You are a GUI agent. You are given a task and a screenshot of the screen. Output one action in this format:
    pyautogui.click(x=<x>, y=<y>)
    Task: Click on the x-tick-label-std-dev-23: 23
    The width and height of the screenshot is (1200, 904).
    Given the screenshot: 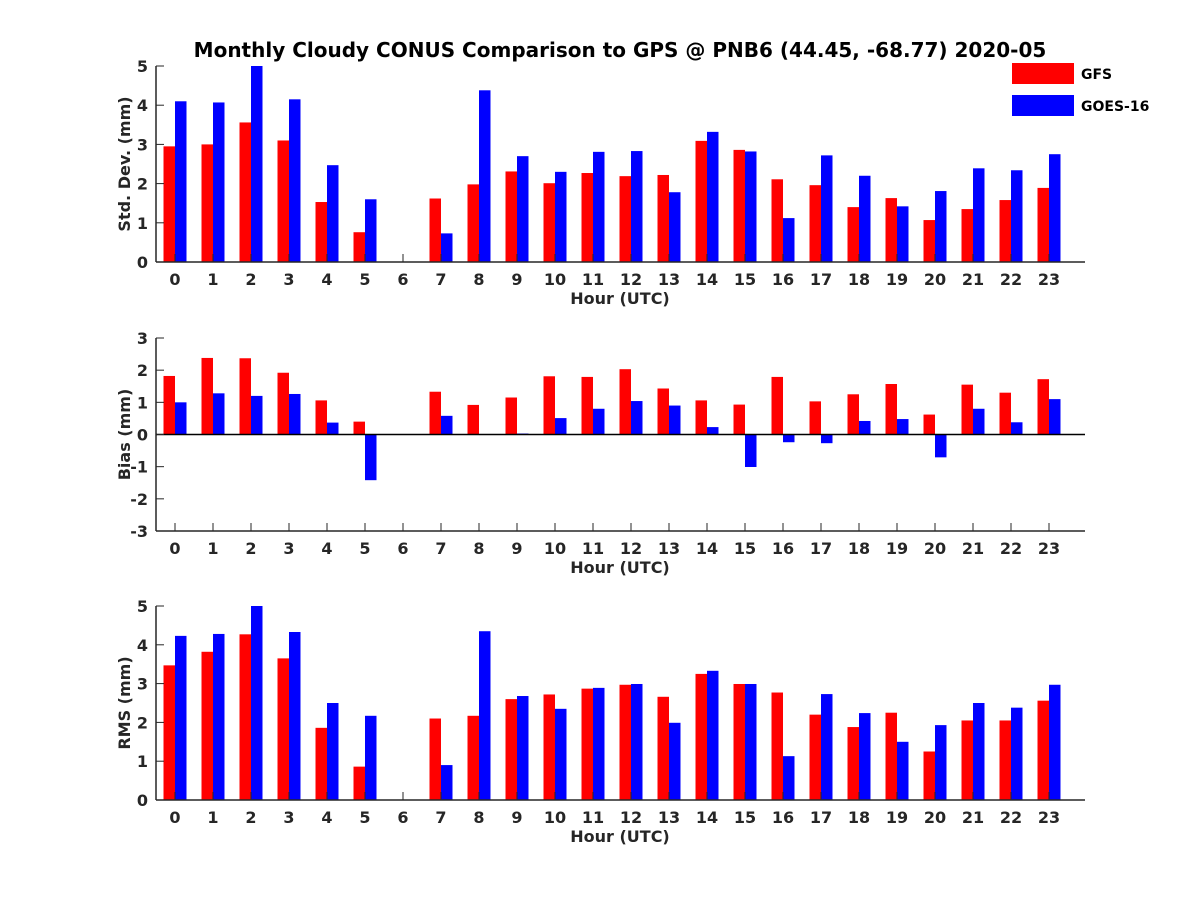 What is the action you would take?
    pyautogui.click(x=1049, y=279)
    